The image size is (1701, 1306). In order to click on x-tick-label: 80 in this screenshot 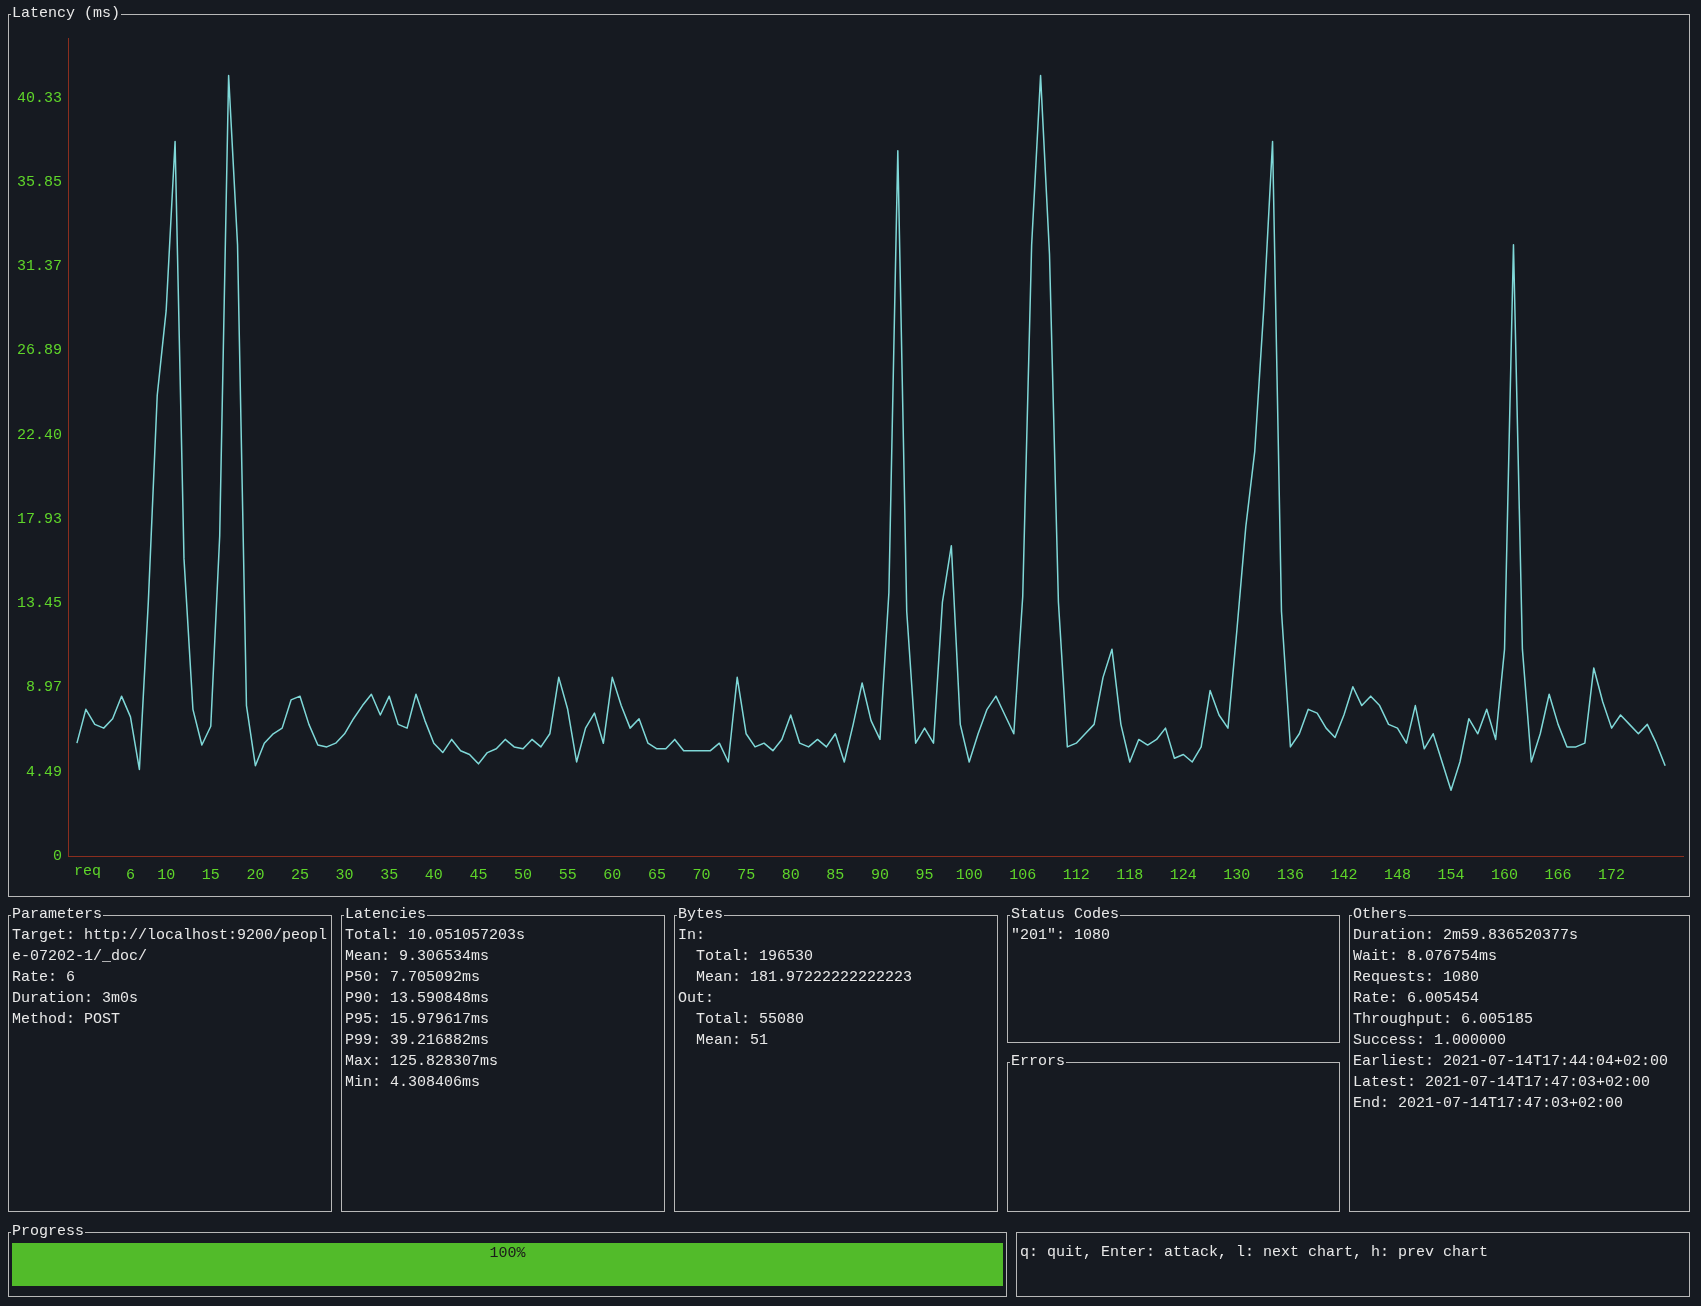, I will do `click(790, 875)`.